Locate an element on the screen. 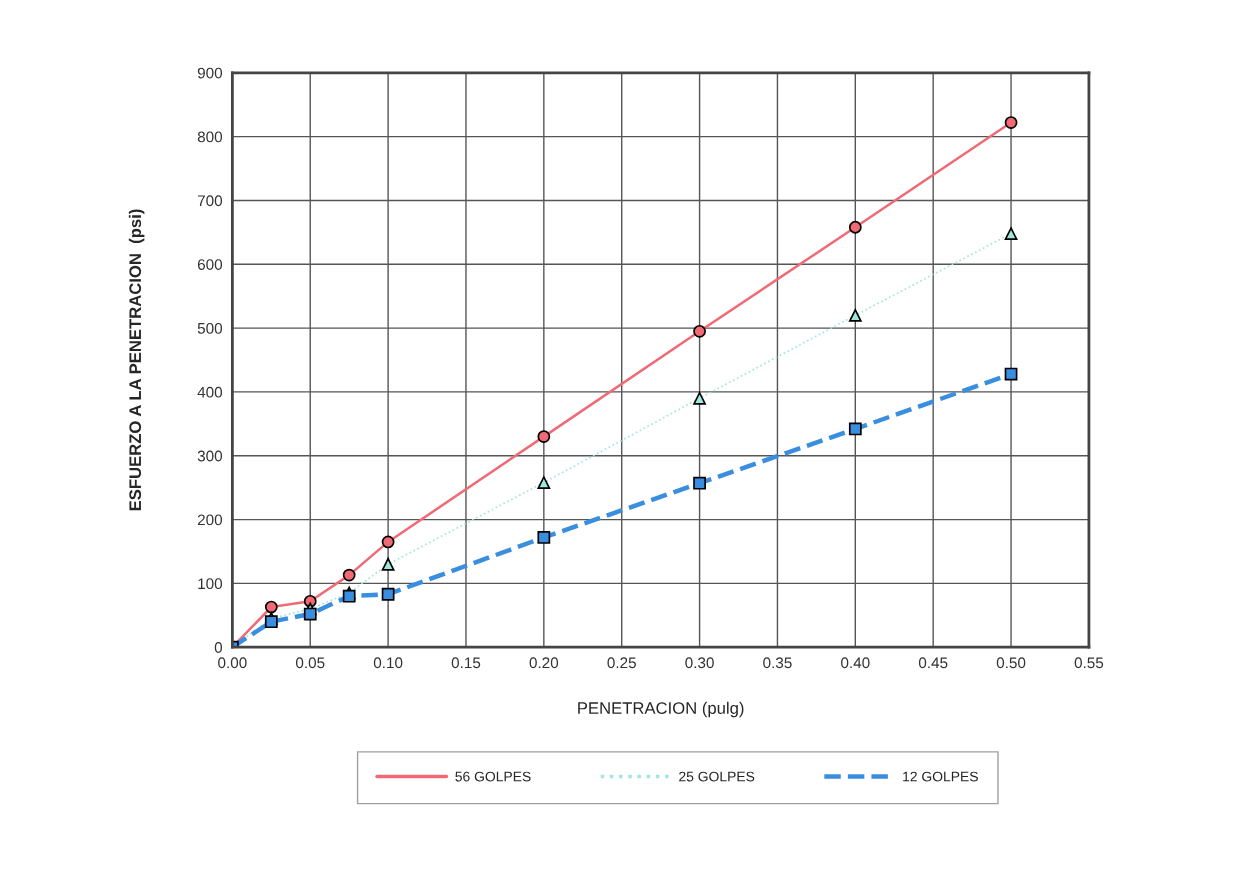 This screenshot has height=877, width=1236. y-tick-label: 0 is located at coordinates (218, 647).